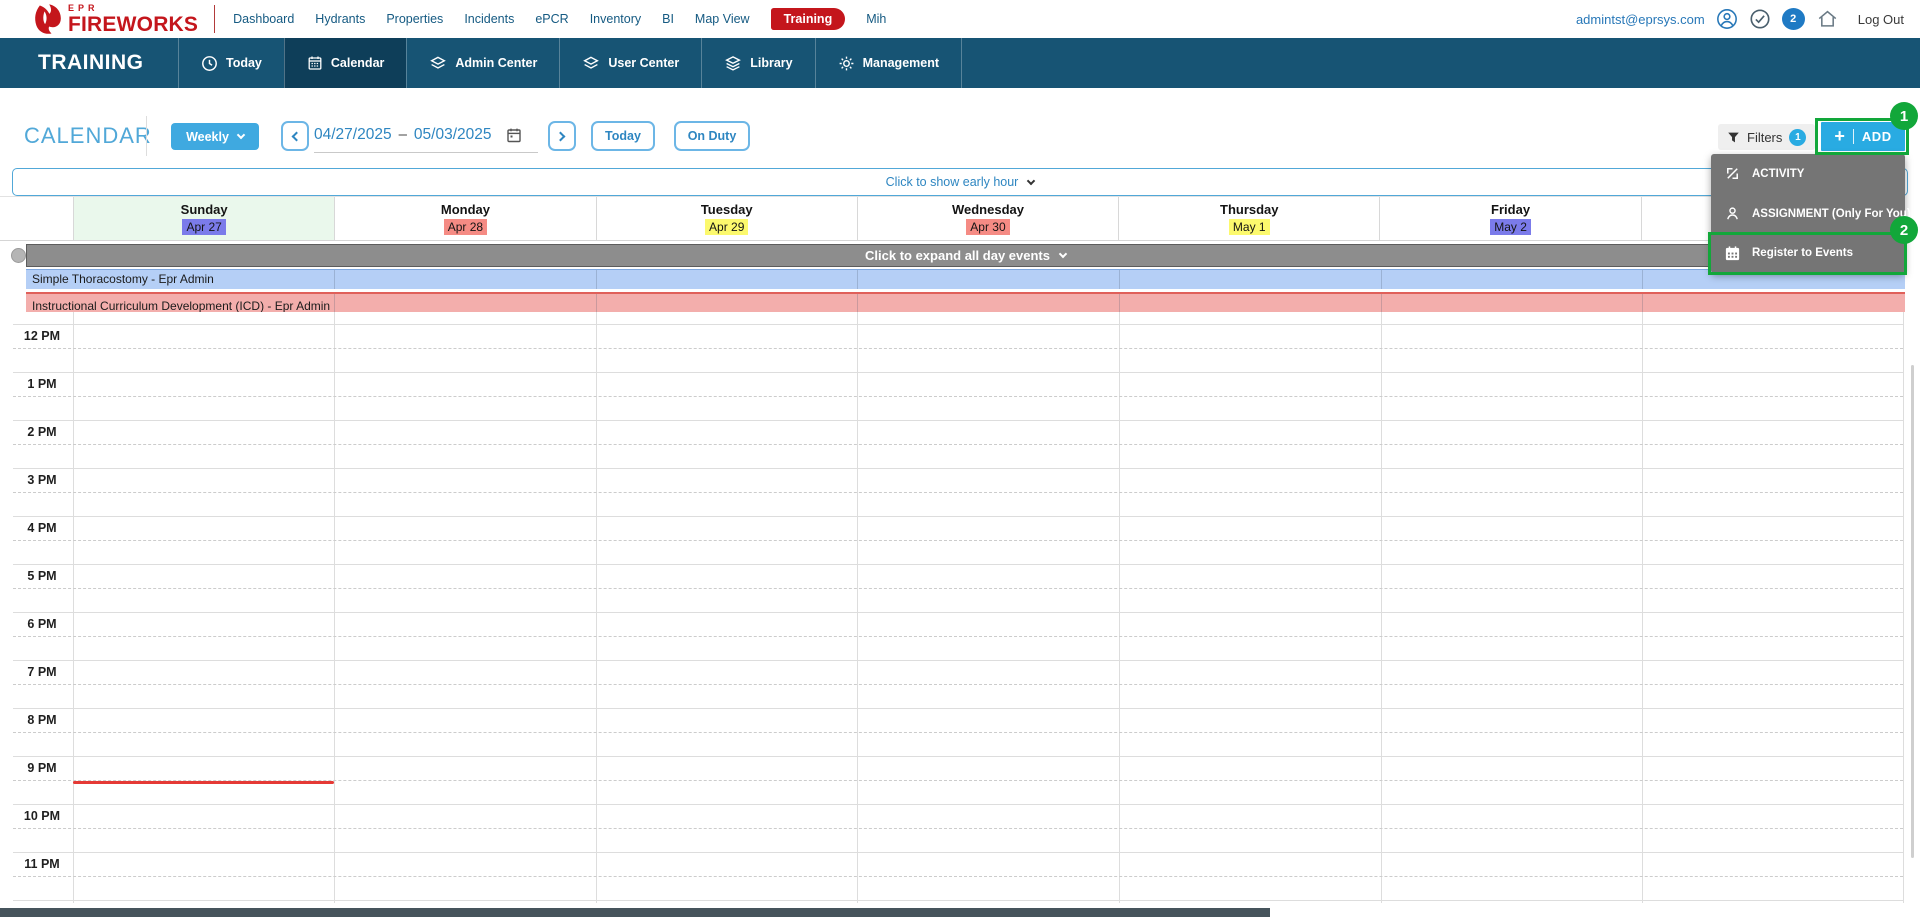 Image resolution: width=1920 pixels, height=917 pixels. I want to click on day-header-cell: Monday Apr 28, so click(465, 218).